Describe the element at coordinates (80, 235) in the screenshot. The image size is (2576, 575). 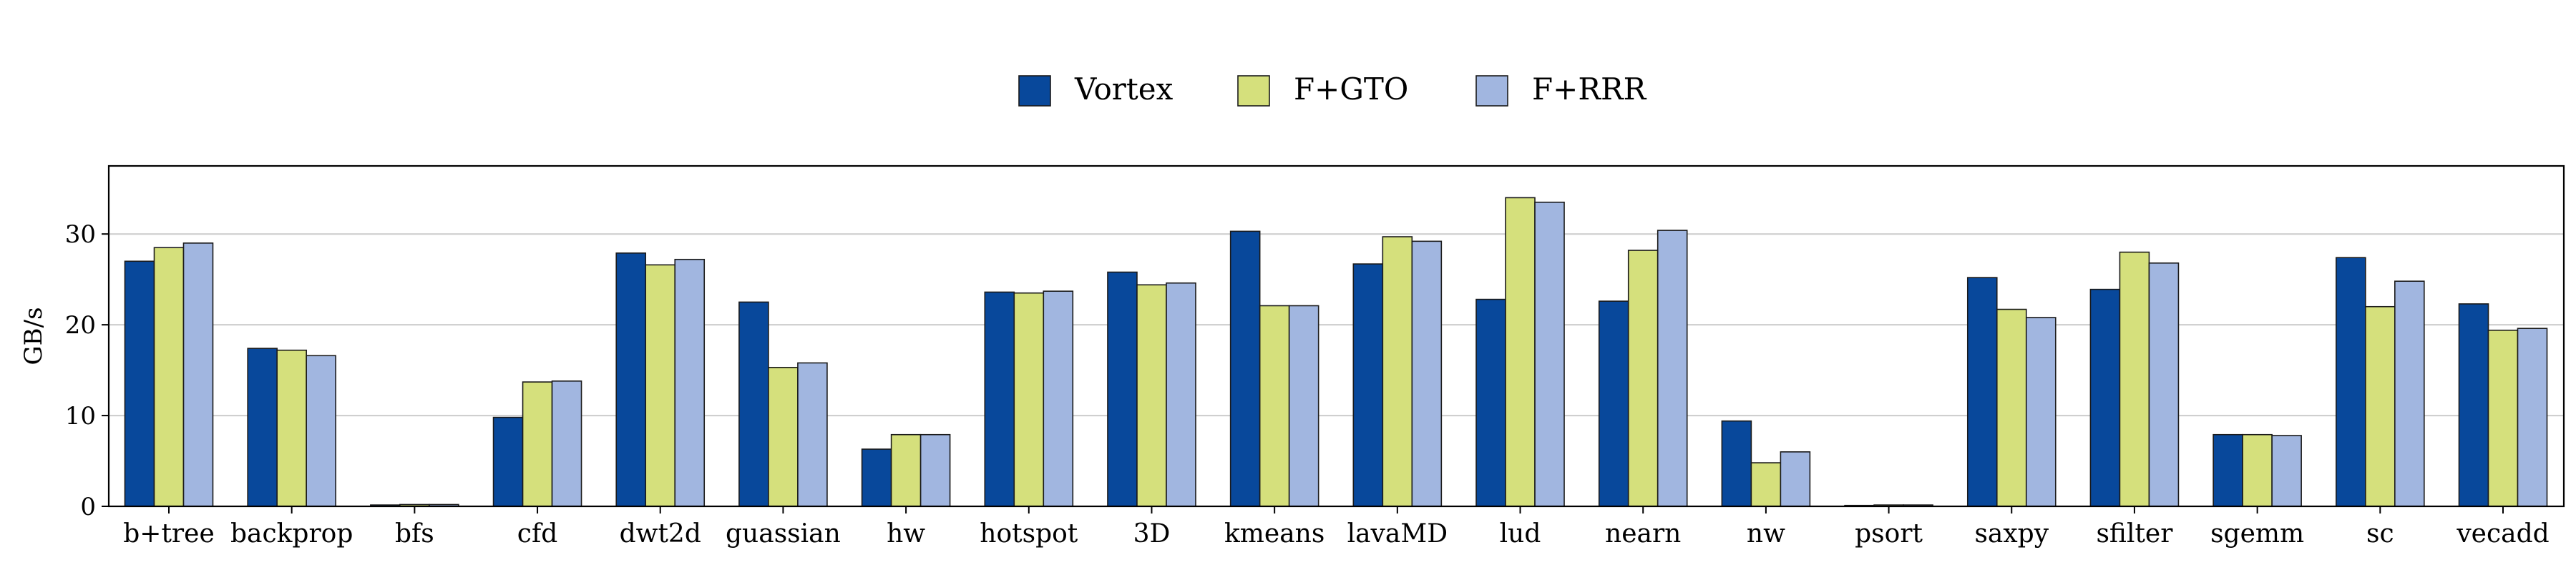
I see `y-tick-label: 30` at that location.